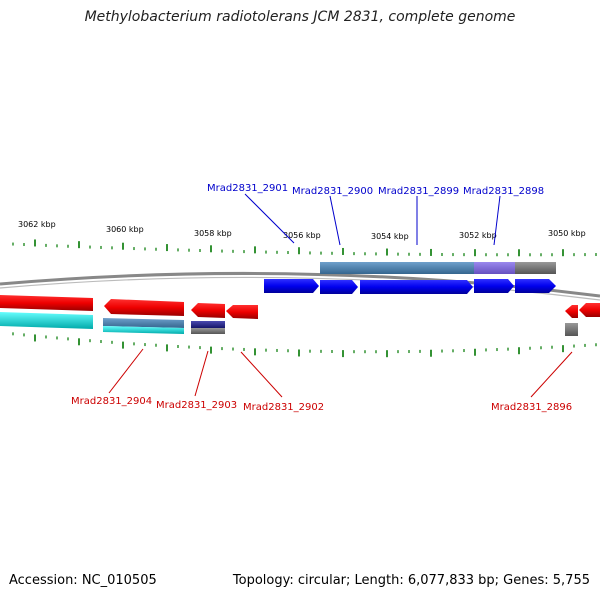  I want to click on scale-label: 3060 kbp, so click(125, 229).